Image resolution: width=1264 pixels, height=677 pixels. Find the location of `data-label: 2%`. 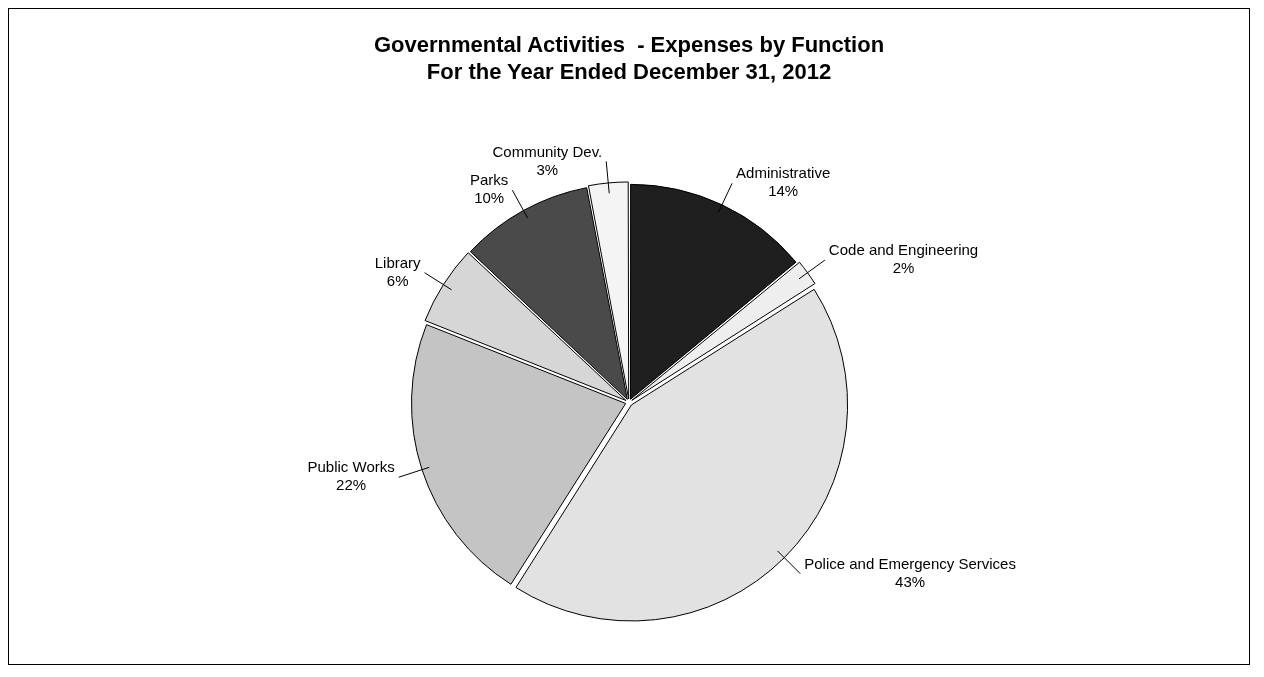

data-label: 2% is located at coordinates (903, 268).